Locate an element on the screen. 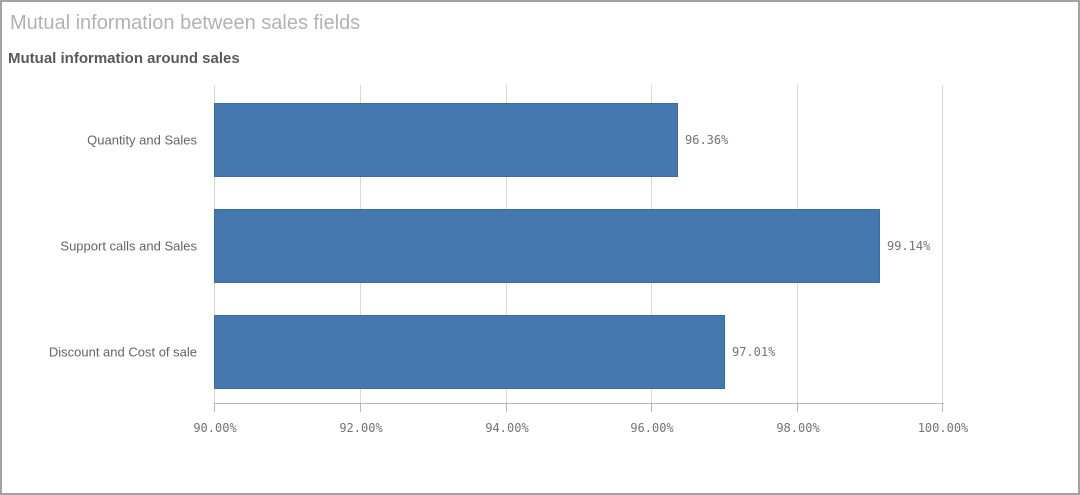 The height and width of the screenshot is (495, 1080). bar-value-label: 97.01% is located at coordinates (754, 352).